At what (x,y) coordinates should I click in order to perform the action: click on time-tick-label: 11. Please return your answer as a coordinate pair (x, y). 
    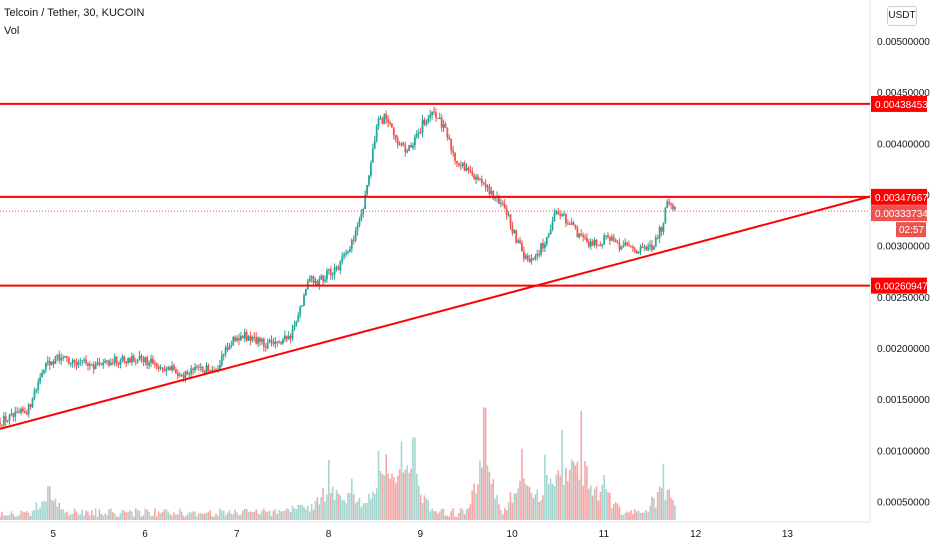
    Looking at the image, I should click on (604, 534).